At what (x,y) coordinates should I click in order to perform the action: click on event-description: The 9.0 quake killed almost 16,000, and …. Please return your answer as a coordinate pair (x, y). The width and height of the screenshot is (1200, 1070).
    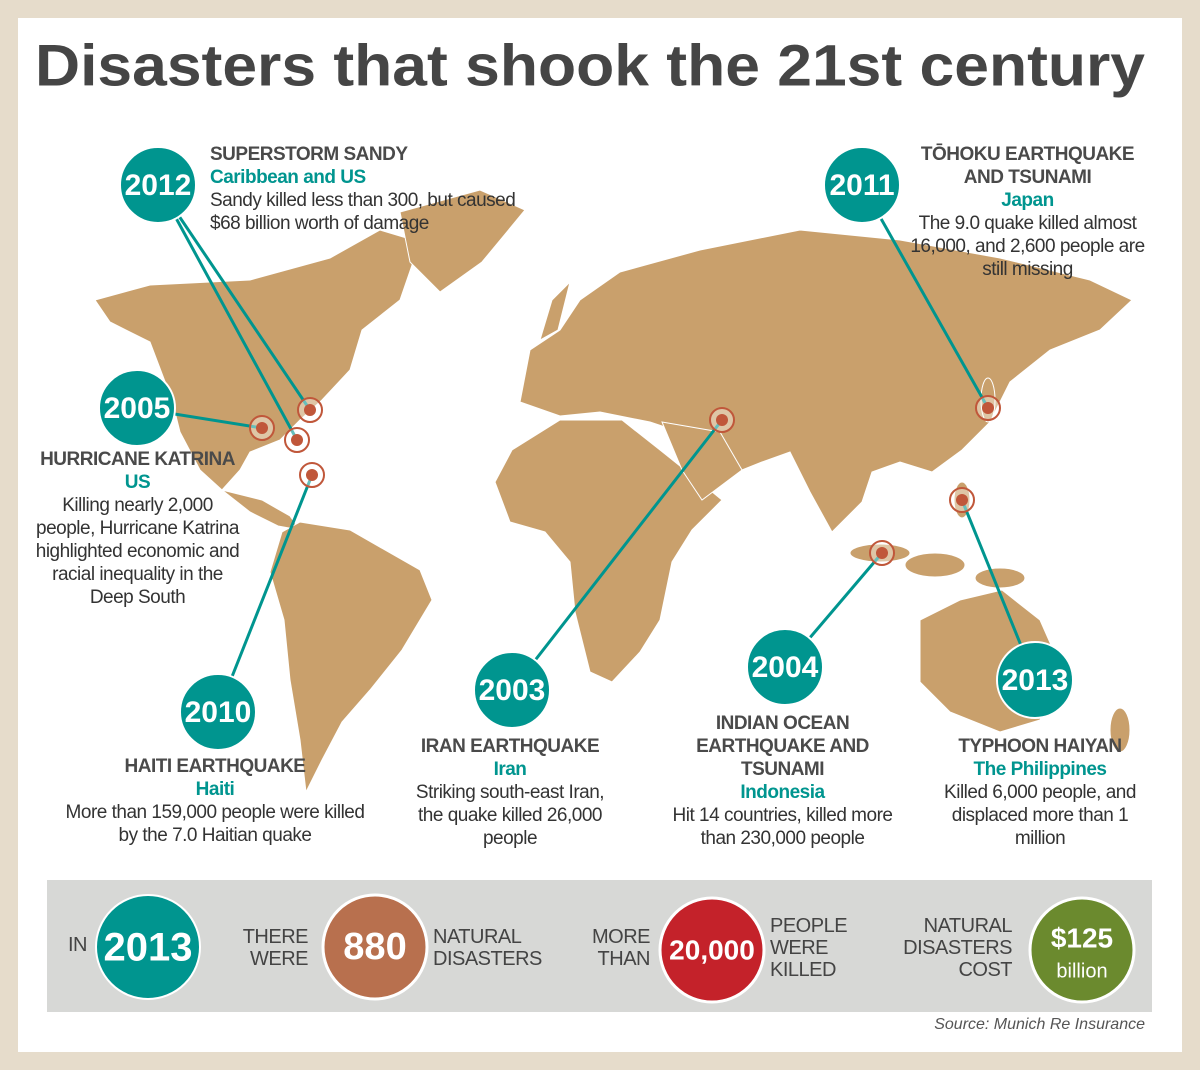
    Looking at the image, I should click on (1027, 246).